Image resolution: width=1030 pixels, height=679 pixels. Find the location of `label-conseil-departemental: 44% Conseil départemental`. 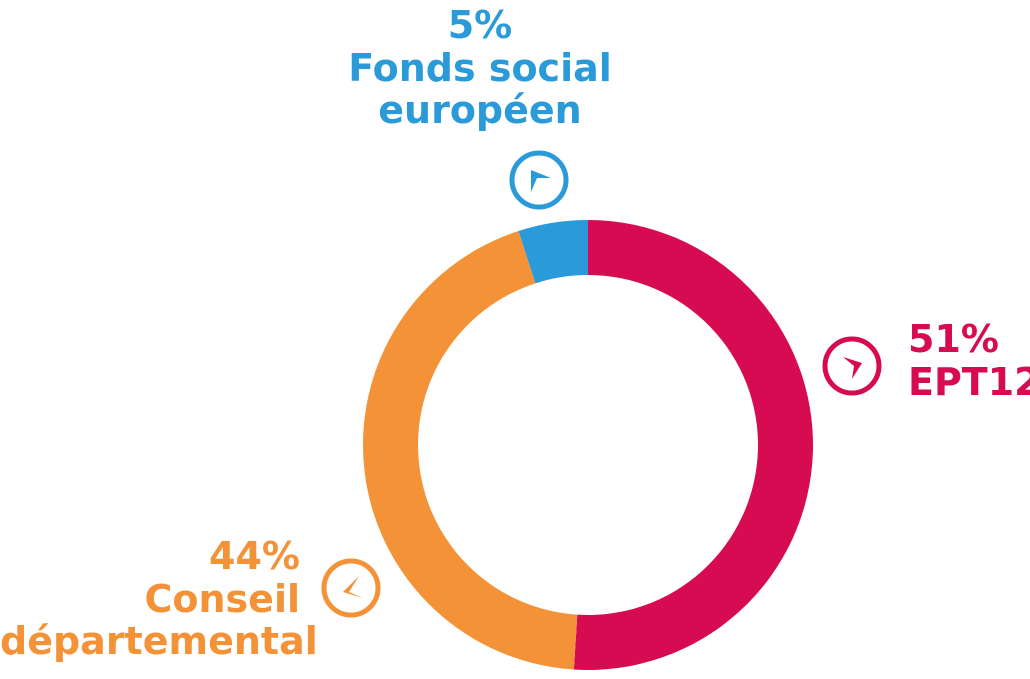

label-conseil-departemental: 44% Conseil départemental is located at coordinates (159, 599).